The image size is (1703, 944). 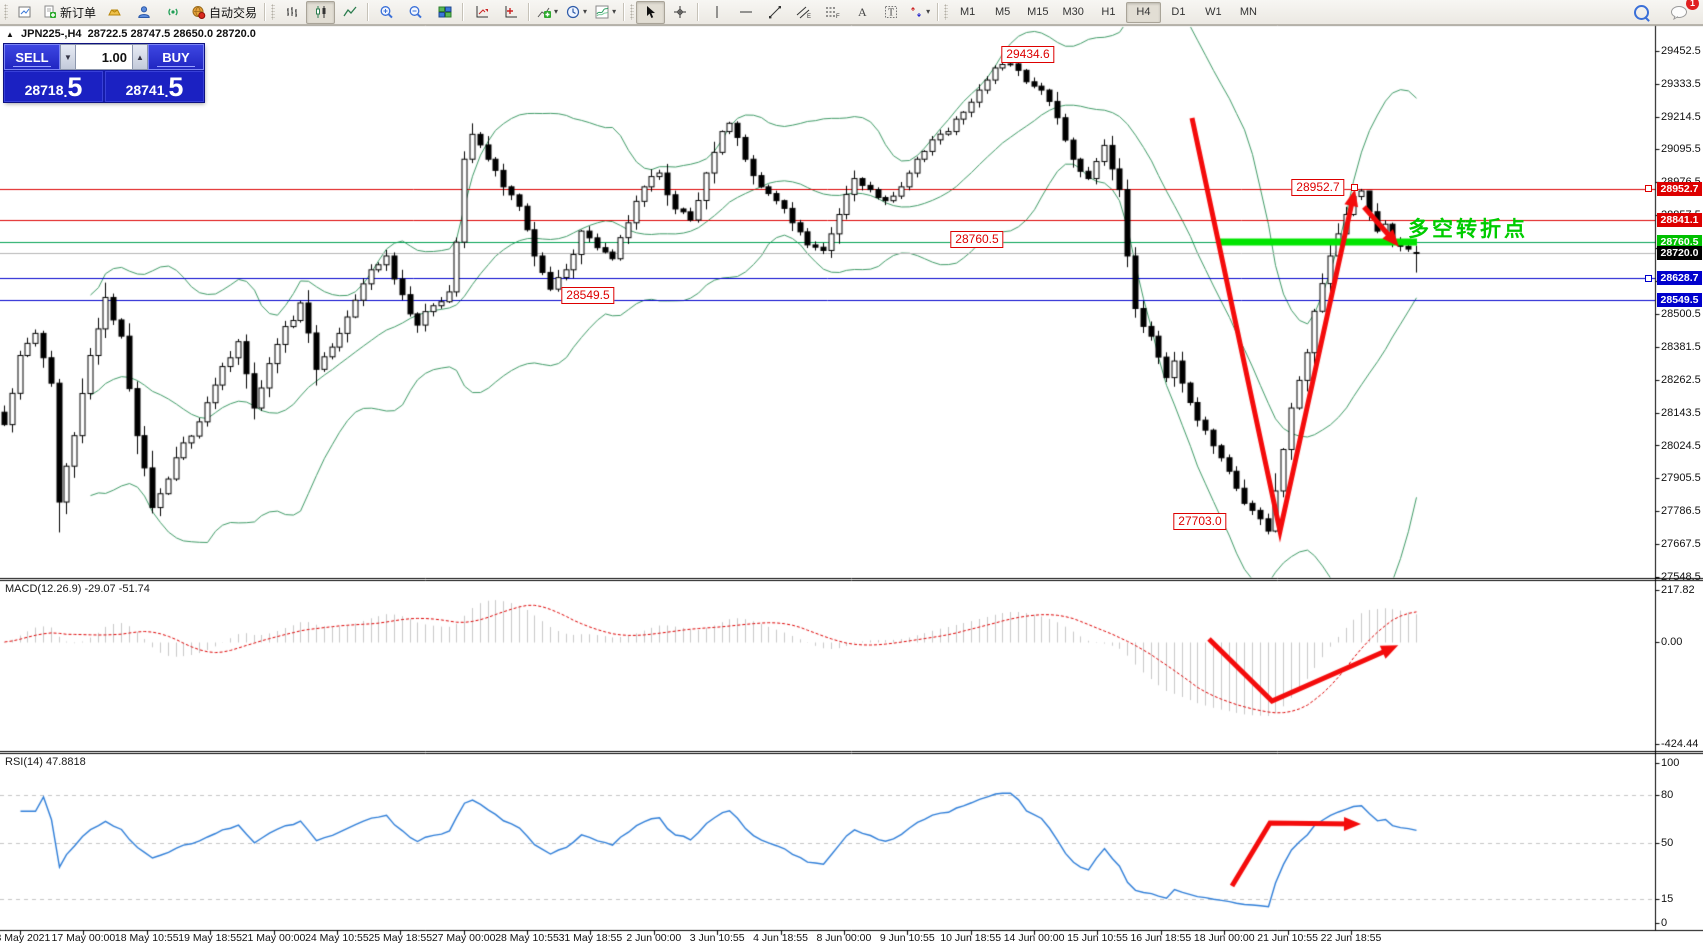 What do you see at coordinates (1038, 12) in the screenshot?
I see `tab-timeframe-m15: M15` at bounding box center [1038, 12].